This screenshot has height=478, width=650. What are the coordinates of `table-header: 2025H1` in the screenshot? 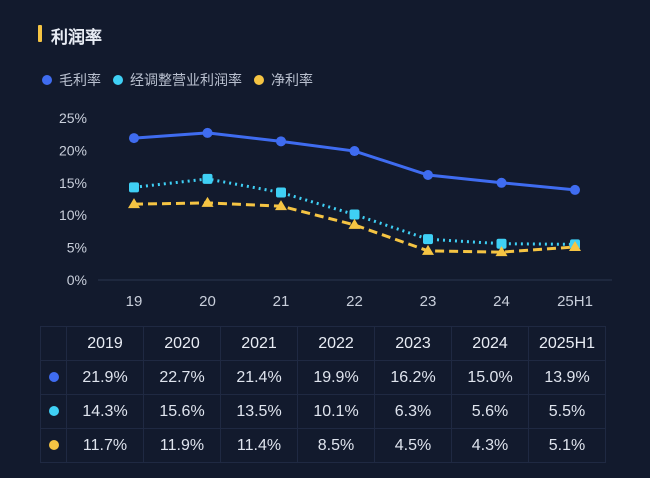 It's located at (567, 343).